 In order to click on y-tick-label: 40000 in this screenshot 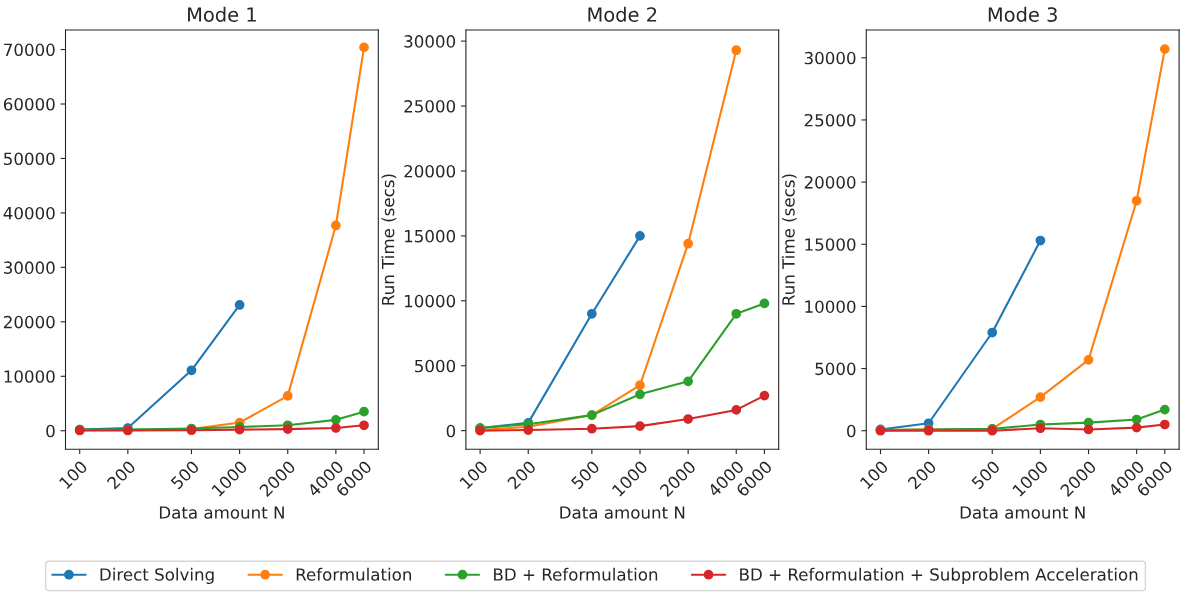, I will do `click(29, 213)`.